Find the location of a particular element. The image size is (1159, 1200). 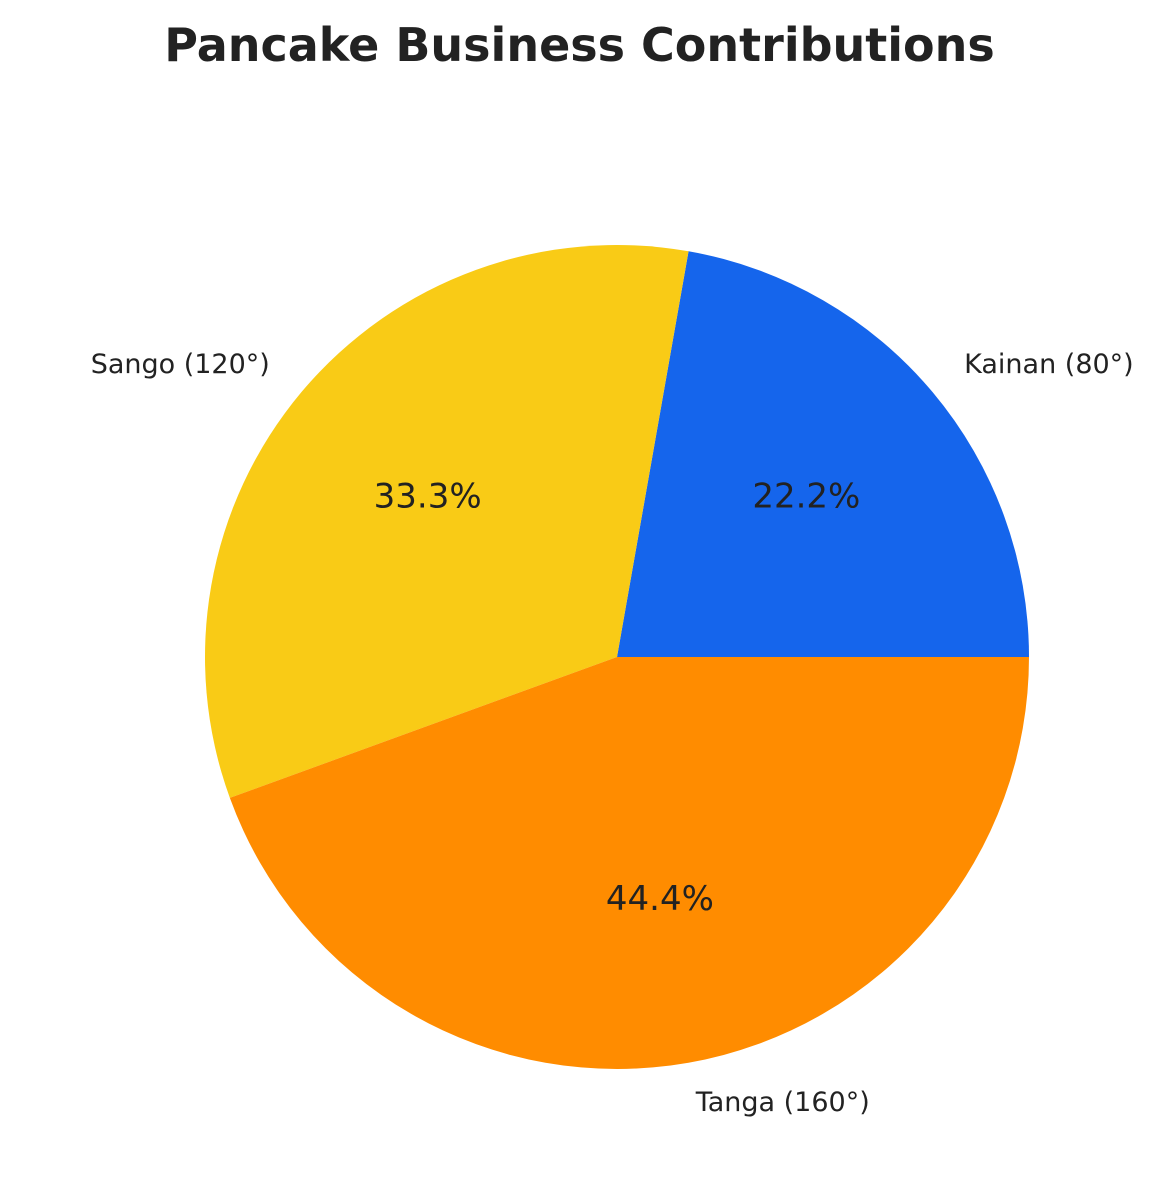

percent-label-tanga: 44.4% is located at coordinates (660, 899).